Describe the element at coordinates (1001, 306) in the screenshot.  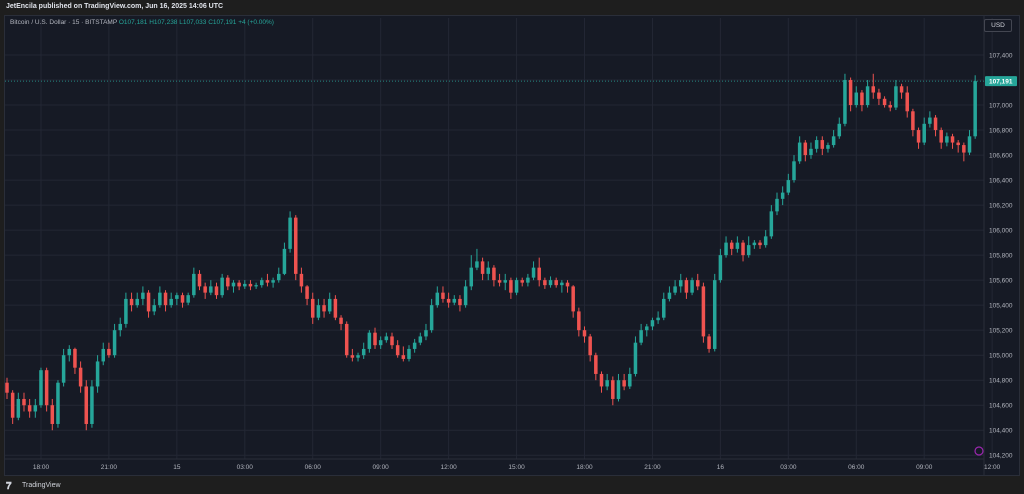
I see `price-tick-label: 105,400` at that location.